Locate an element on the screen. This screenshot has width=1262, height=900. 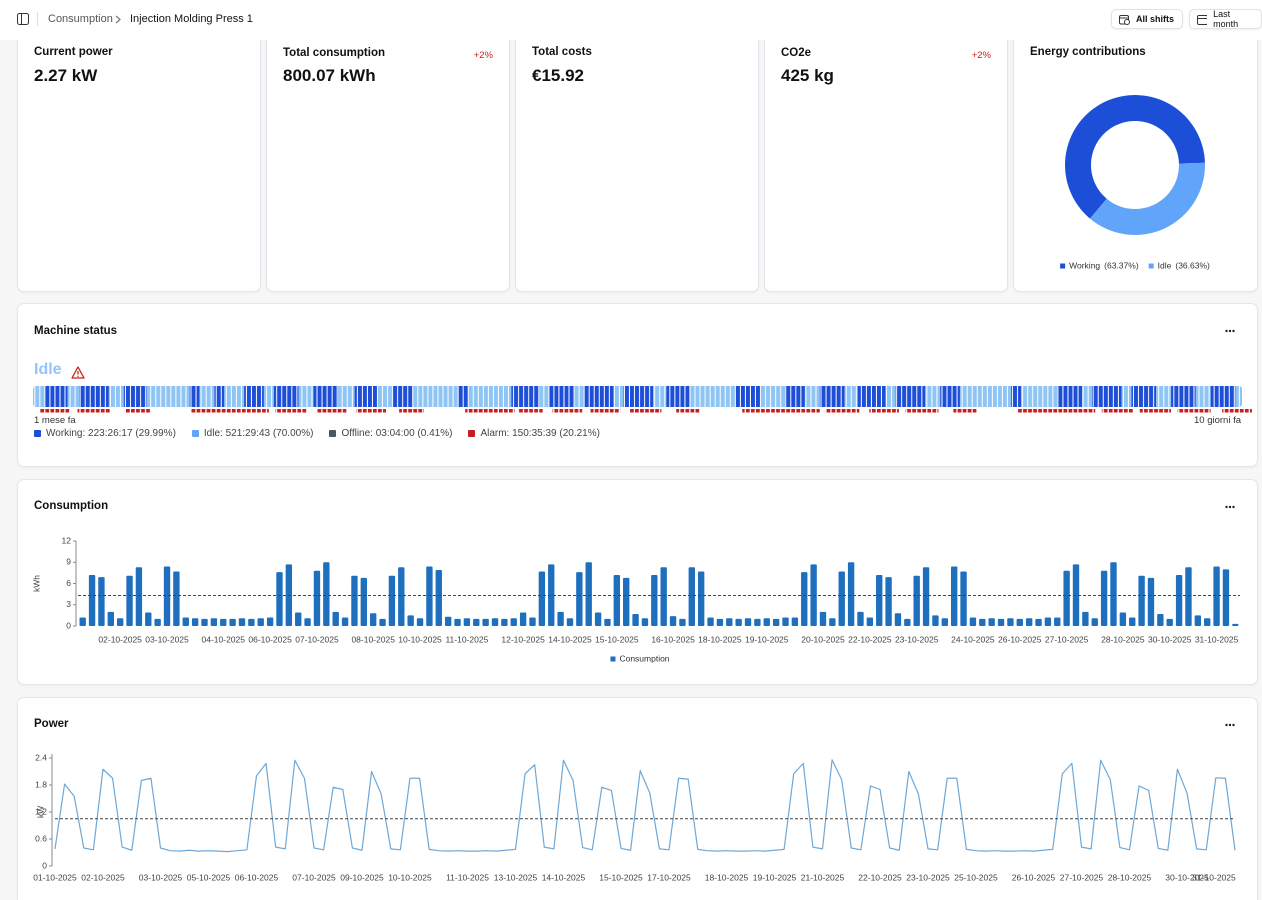
legend-label: Alarm: 150:35:39 (20.21%) is located at coordinates (540, 433).